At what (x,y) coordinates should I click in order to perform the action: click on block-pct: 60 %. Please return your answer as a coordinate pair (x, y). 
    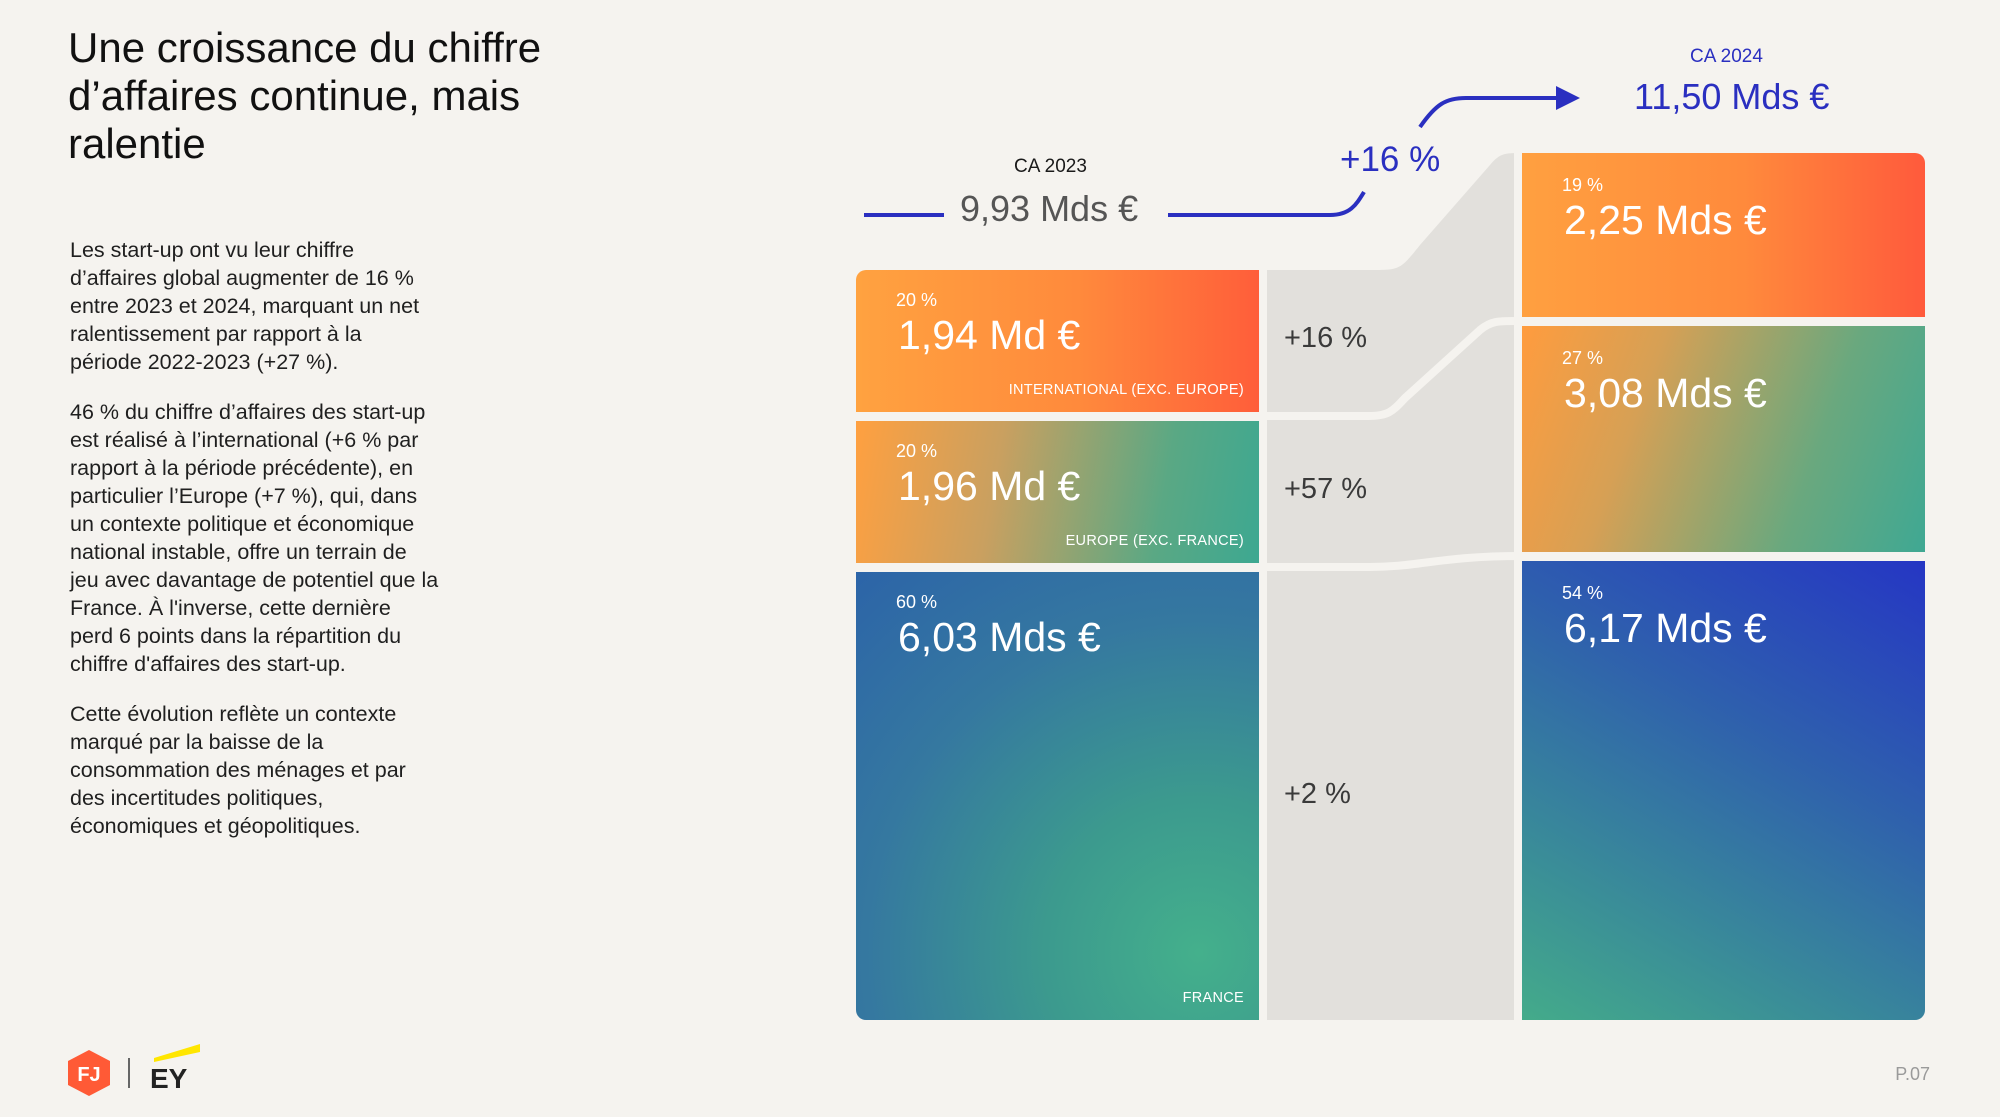
    Looking at the image, I should click on (917, 602).